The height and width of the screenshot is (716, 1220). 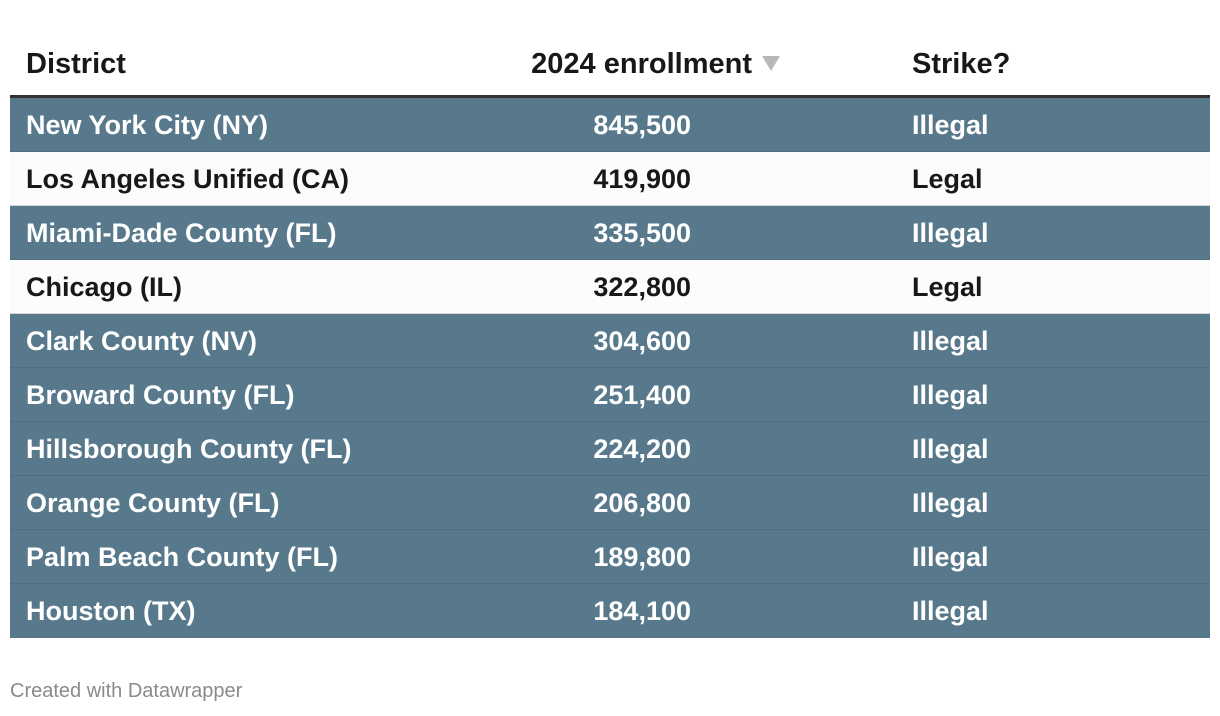 I want to click on table-row: Palm Beach County (FL) 189,800 Illegal, so click(x=610, y=557).